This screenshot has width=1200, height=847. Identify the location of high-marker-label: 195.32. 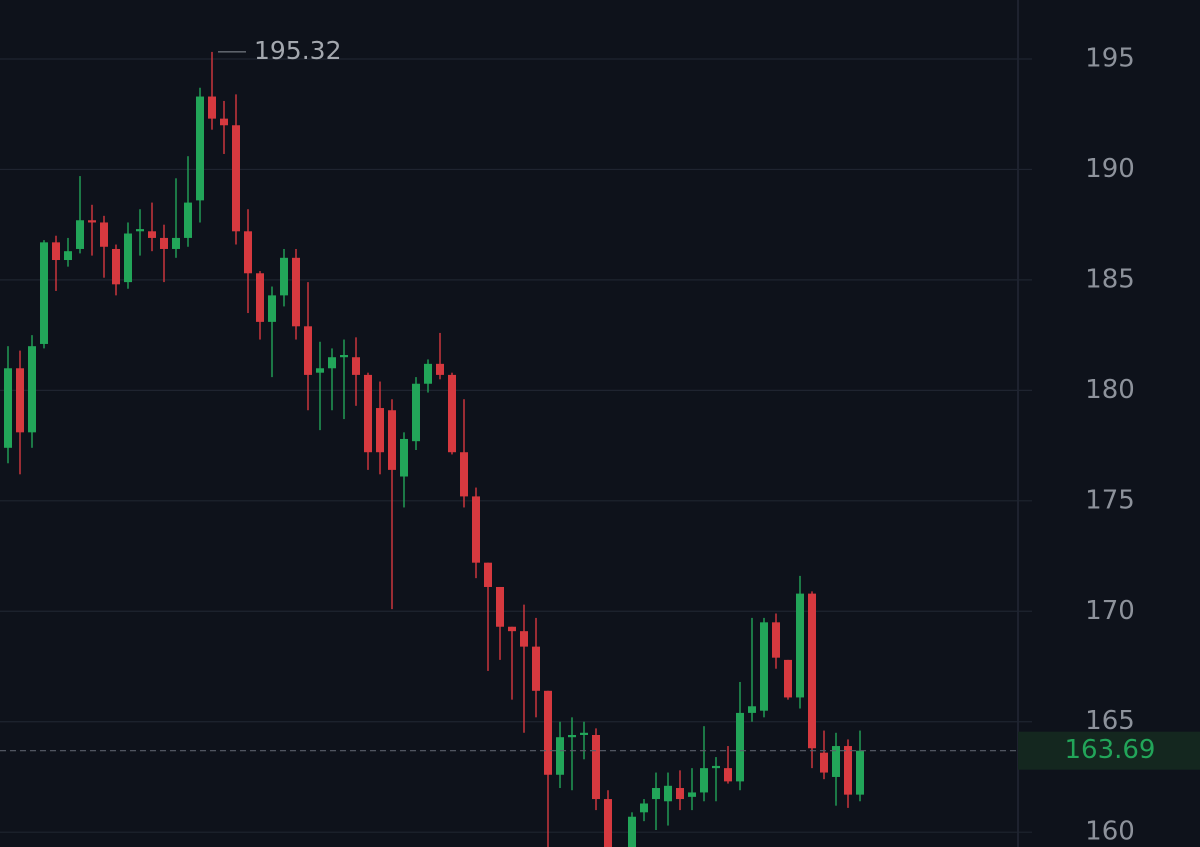
(297, 50).